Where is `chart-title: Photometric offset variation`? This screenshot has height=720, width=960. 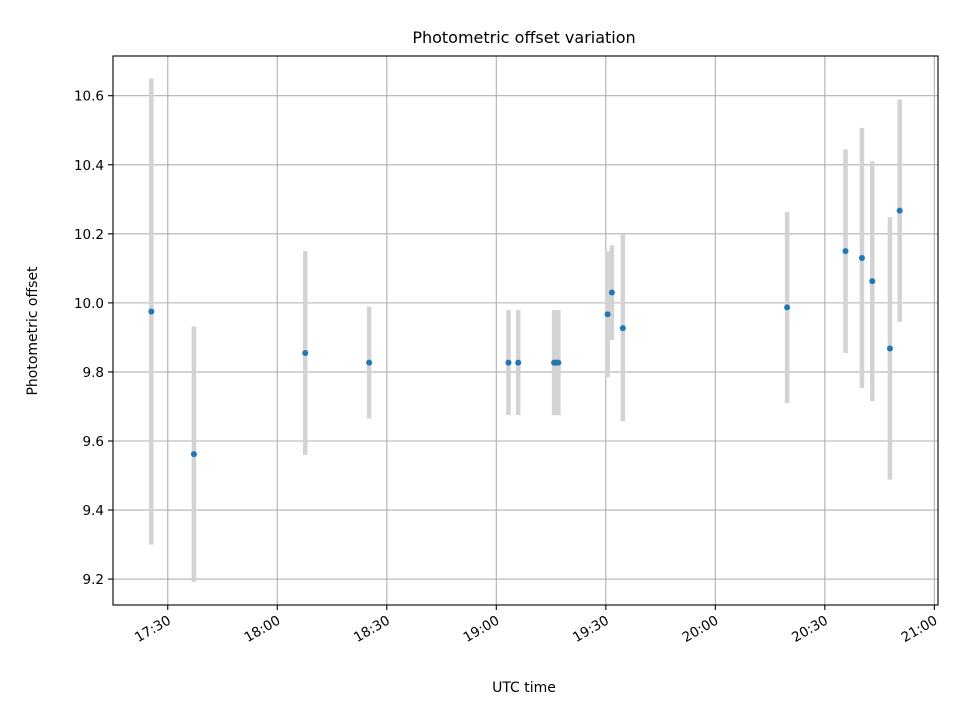 chart-title: Photometric offset variation is located at coordinates (523, 37).